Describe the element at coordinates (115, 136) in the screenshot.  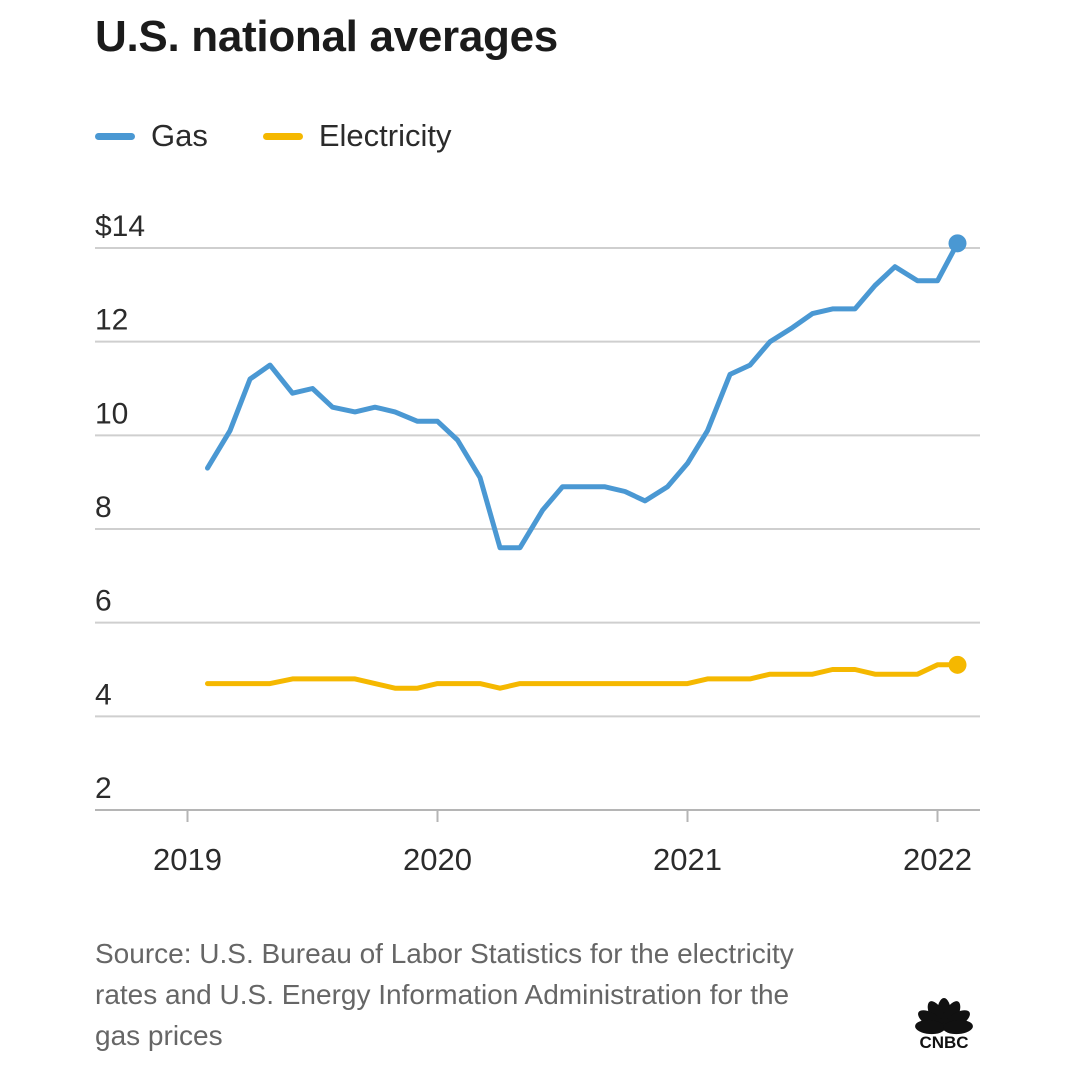
I see `legend-swatch-gas` at that location.